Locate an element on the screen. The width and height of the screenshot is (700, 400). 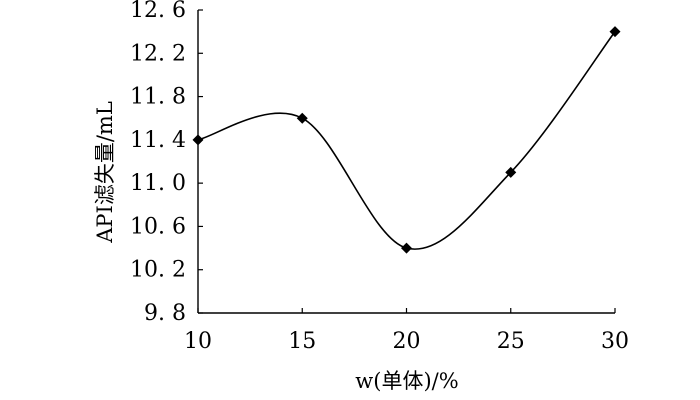
y-axis-title: API滤失量/mL is located at coordinates (105, 172).